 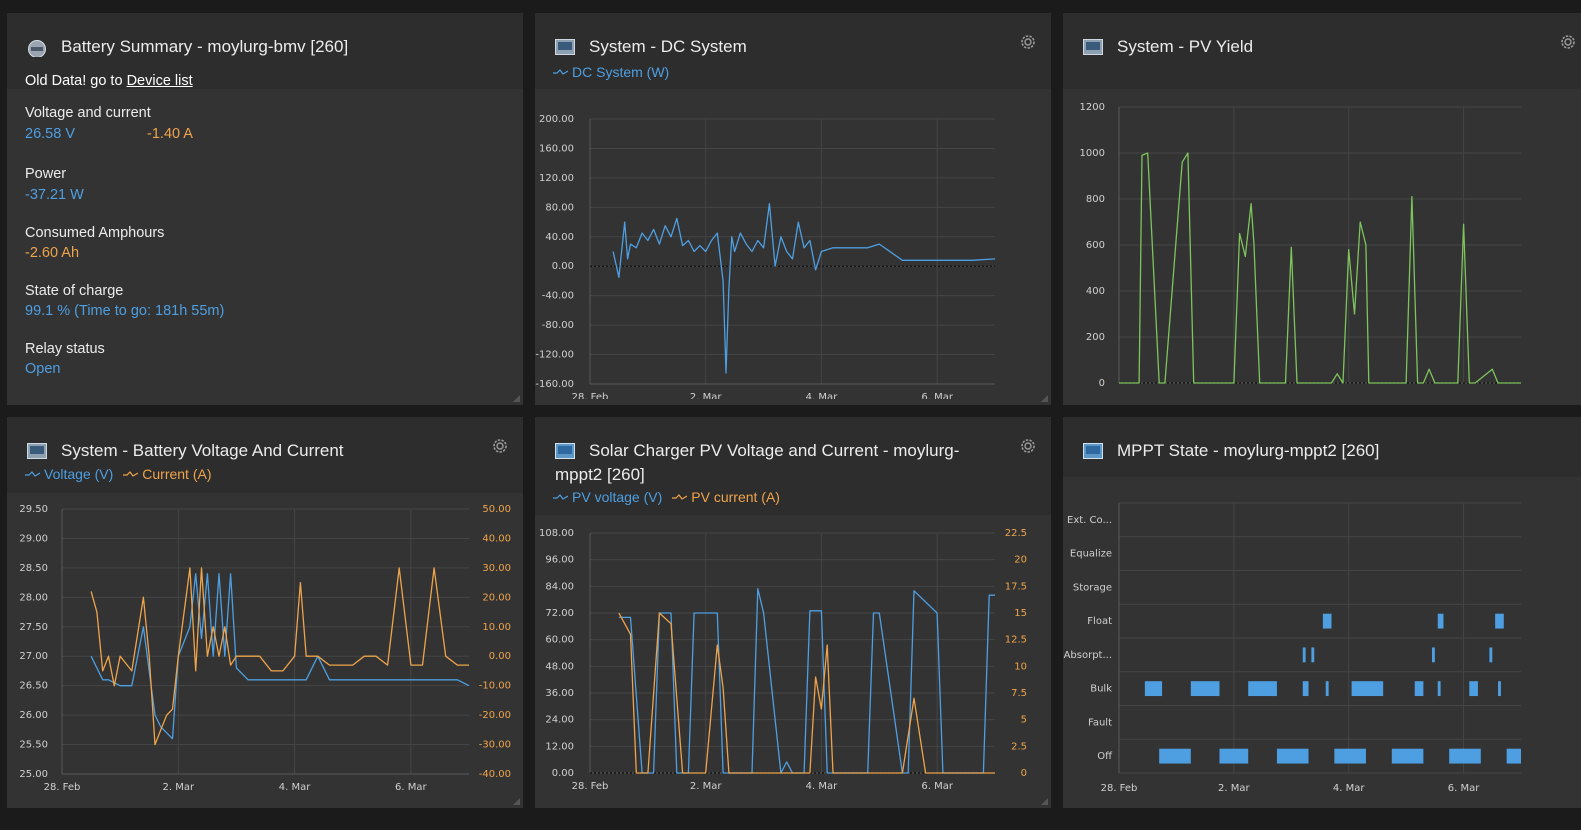 I want to click on series-current, so click(x=279, y=656).